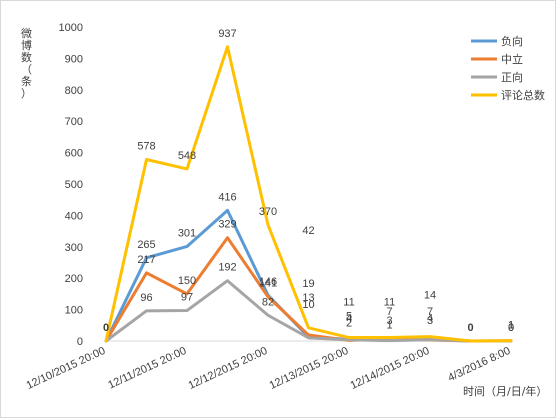 Image resolution: width=556 pixels, height=419 pixels. Describe the element at coordinates (71, 28) in the screenshot. I see `y-tick-label: 1000` at that location.